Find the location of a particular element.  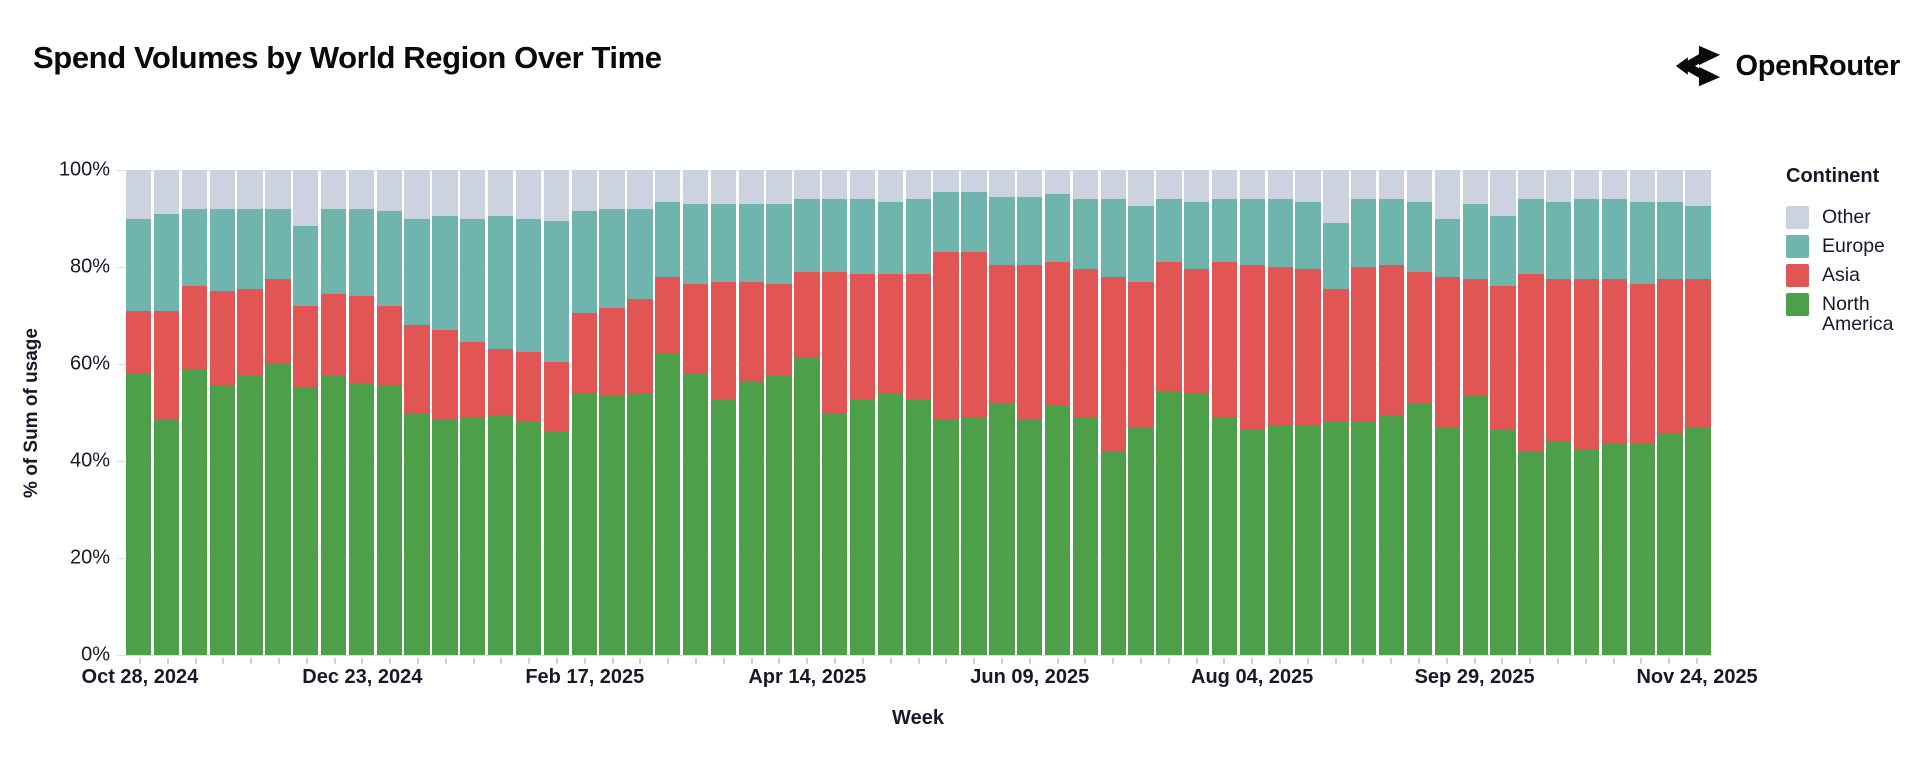

bar-Nov 11, 2024 is located at coordinates (194, 412).